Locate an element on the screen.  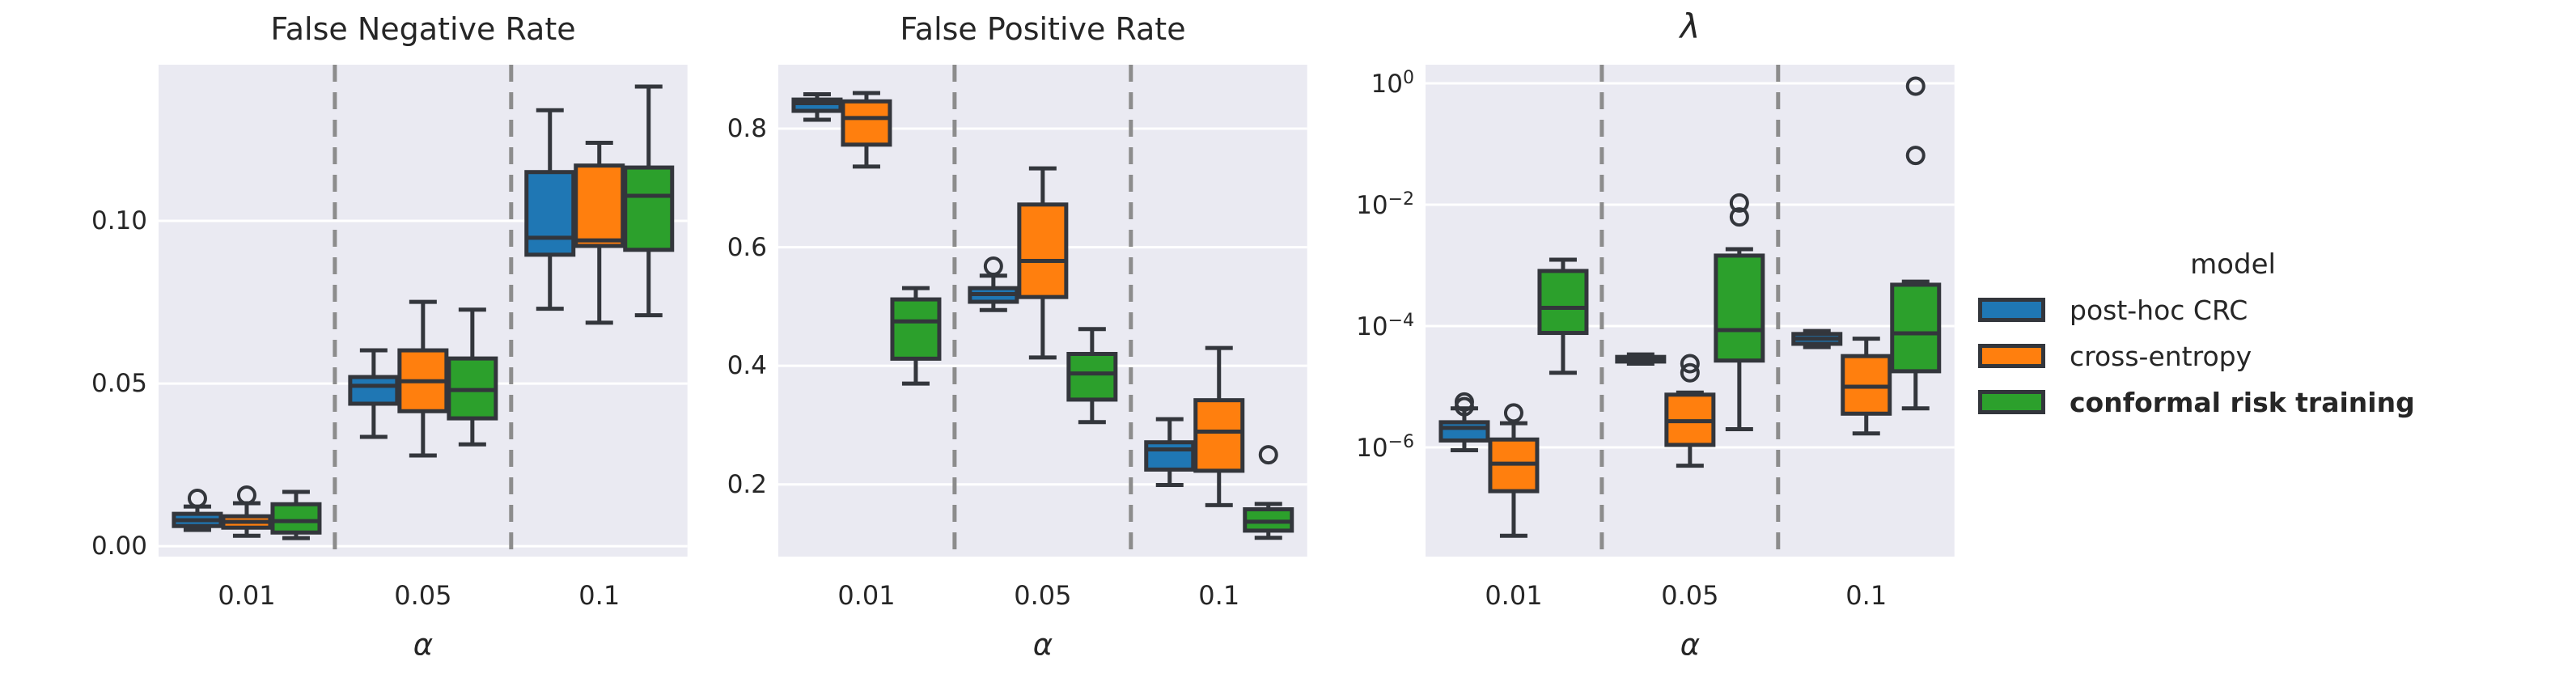
legend-item-label: cross-entropy is located at coordinates (2161, 356).